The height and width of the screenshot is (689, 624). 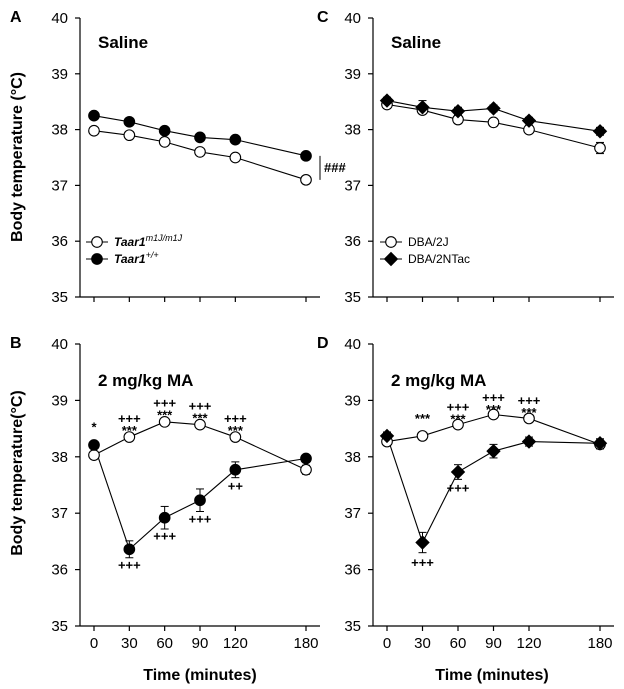 I want to click on y-tick-label-b-40: 40, so click(x=59, y=344).